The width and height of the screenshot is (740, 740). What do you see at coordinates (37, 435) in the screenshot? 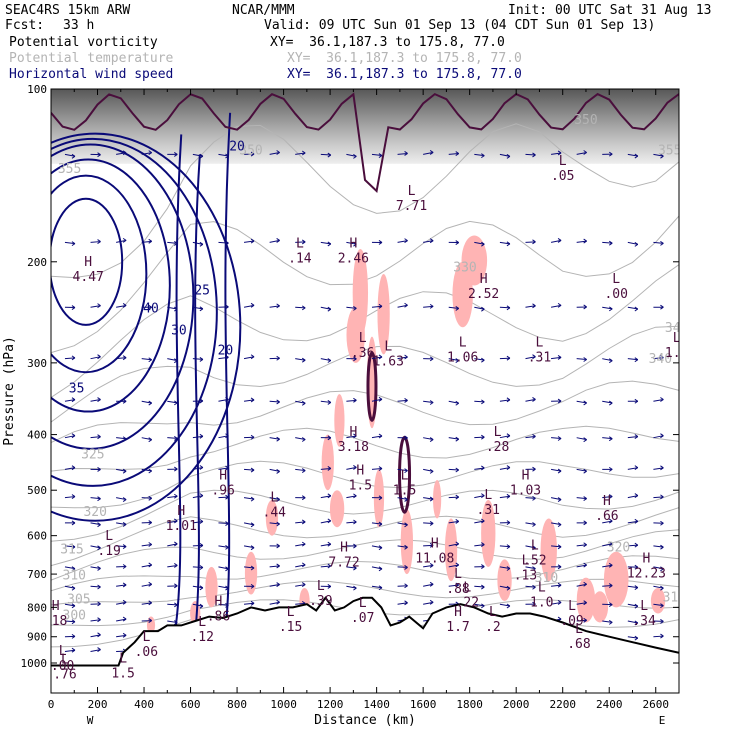
I see `y-tick-label: 400` at bounding box center [37, 435].